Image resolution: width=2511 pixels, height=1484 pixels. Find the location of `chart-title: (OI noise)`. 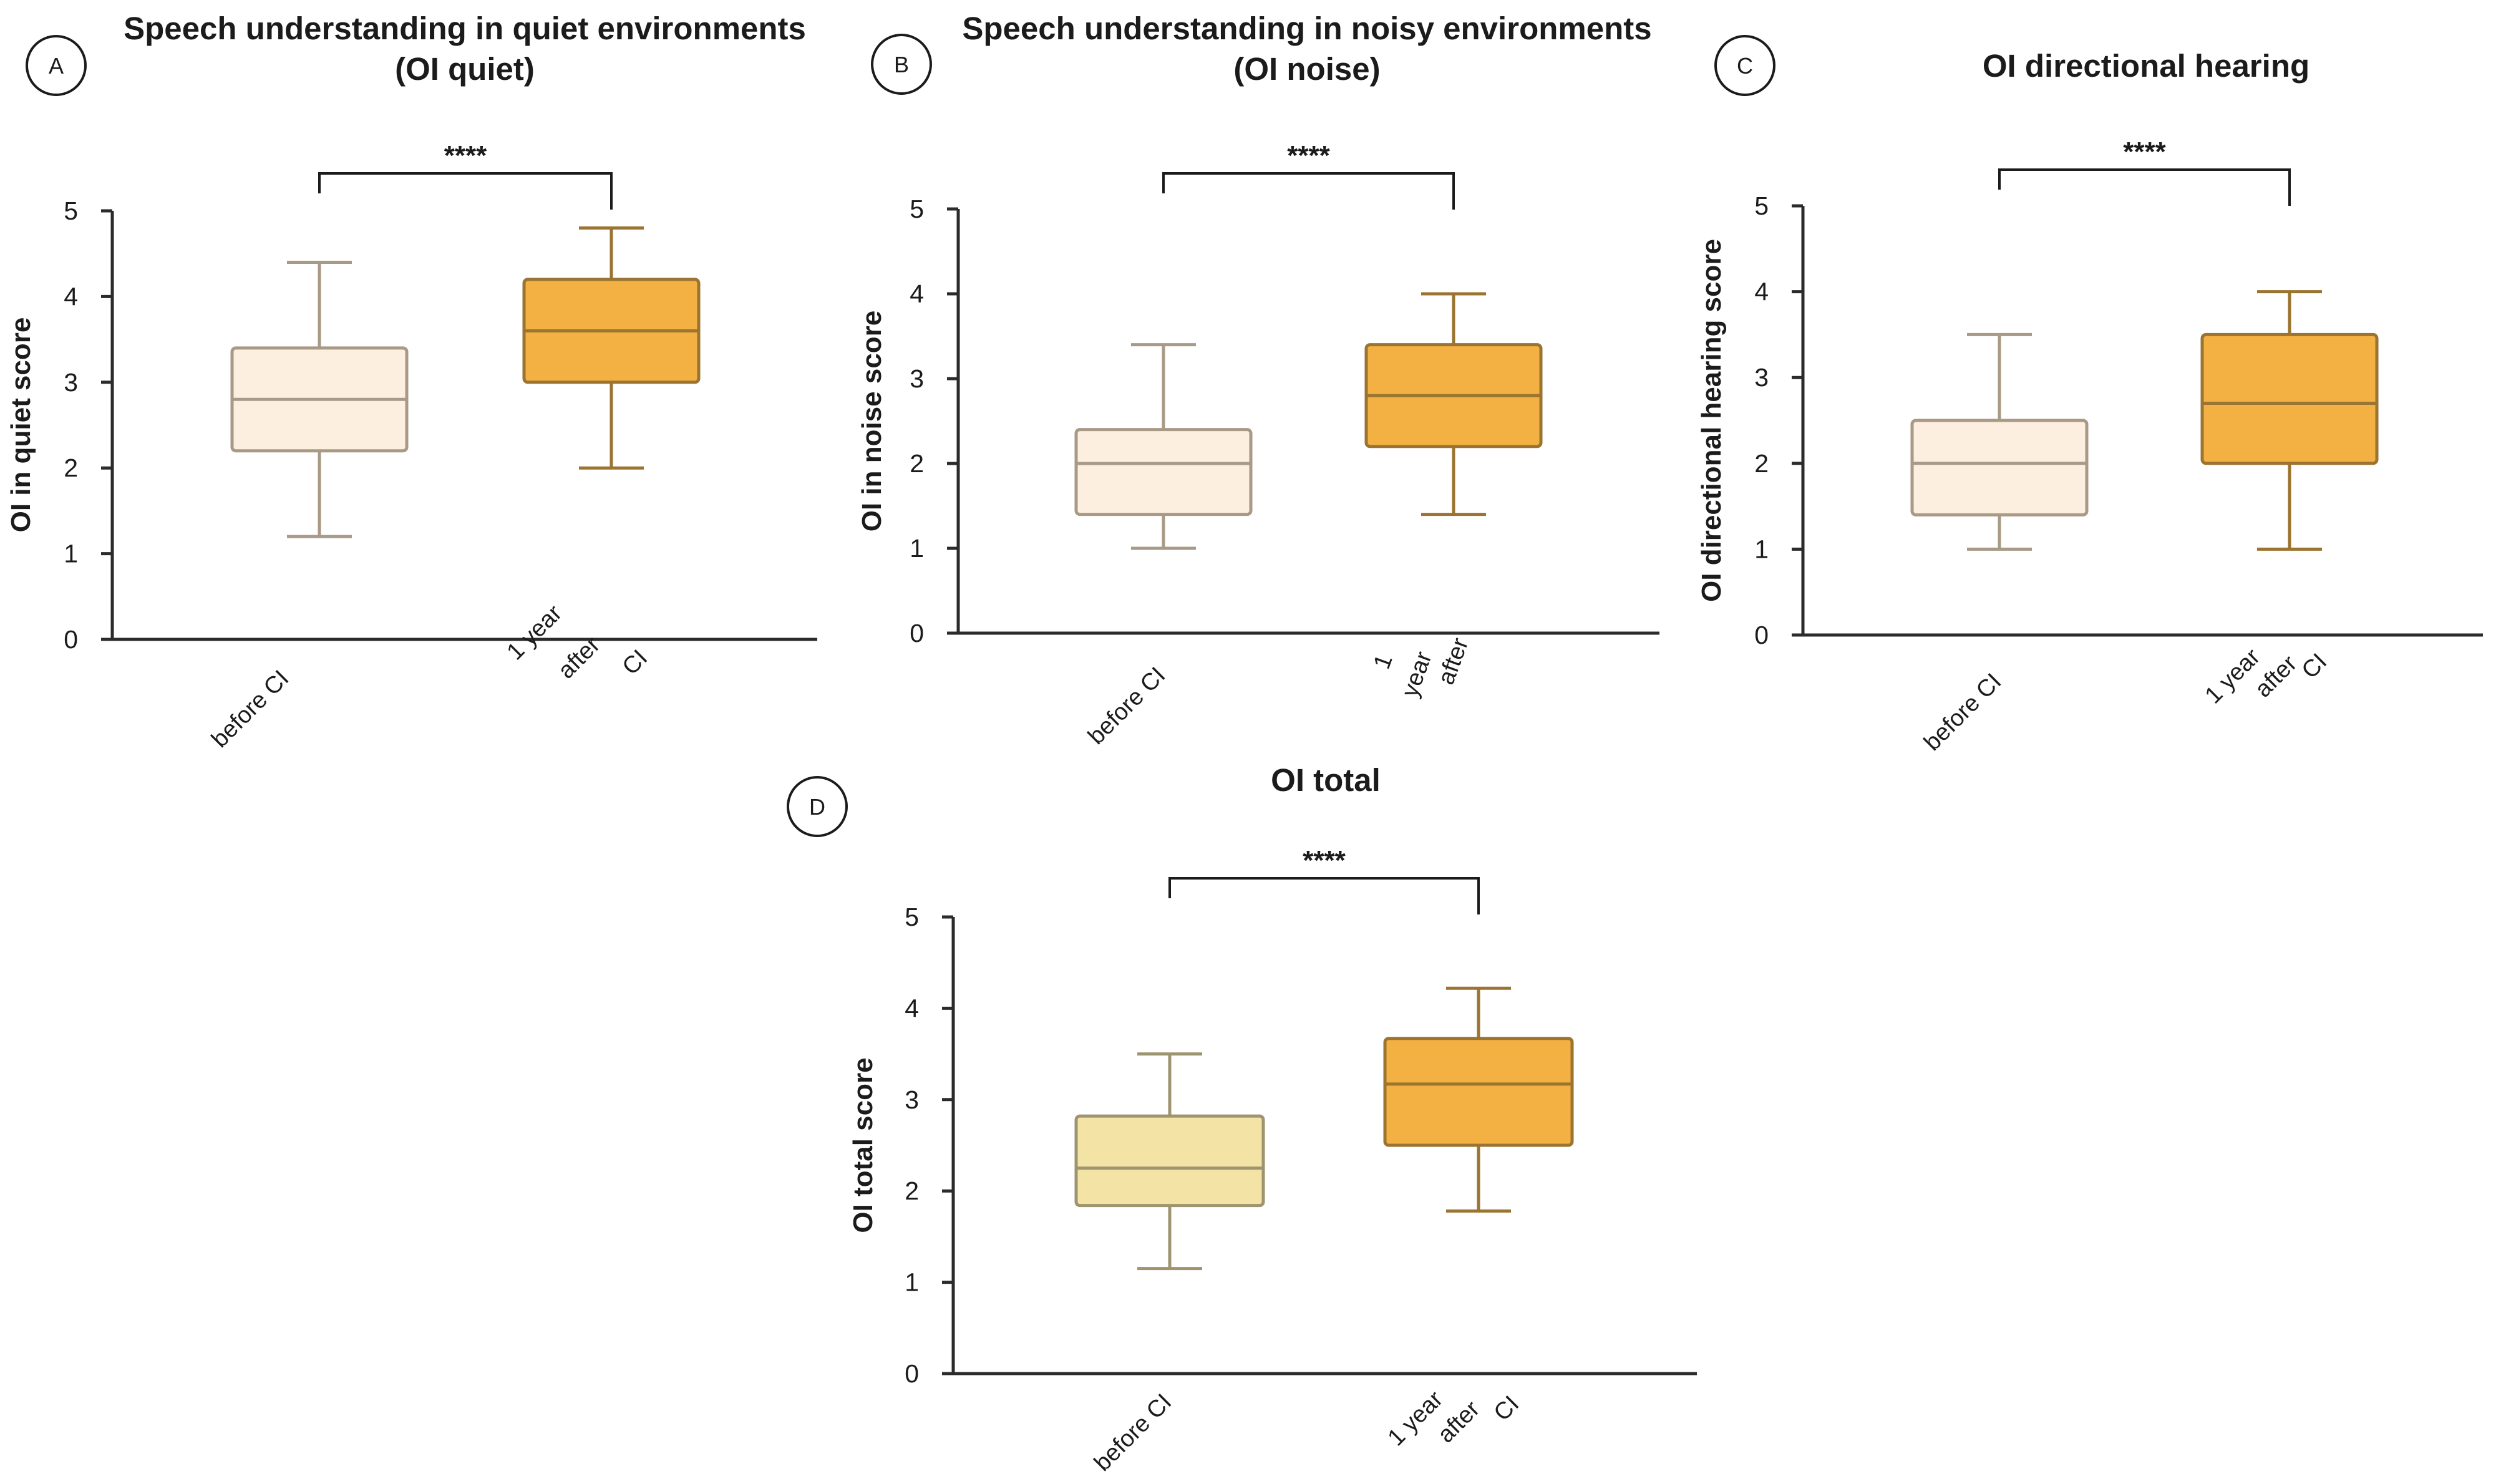

chart-title: (OI noise) is located at coordinates (1306, 69).